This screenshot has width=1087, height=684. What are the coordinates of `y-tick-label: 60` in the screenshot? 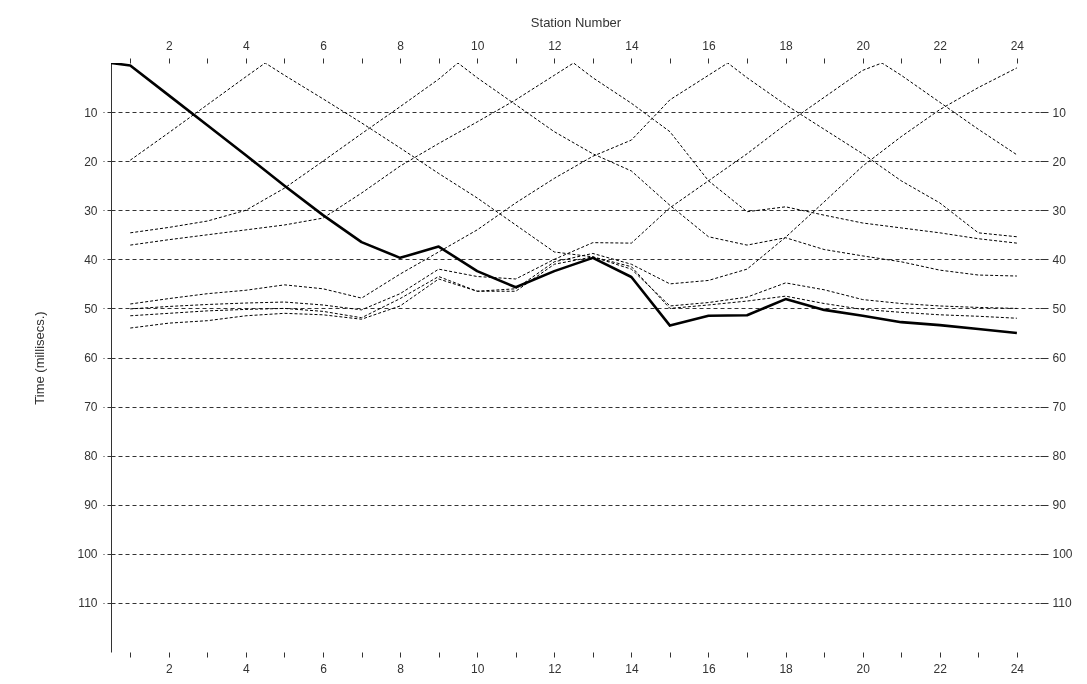 It's located at (91, 358).